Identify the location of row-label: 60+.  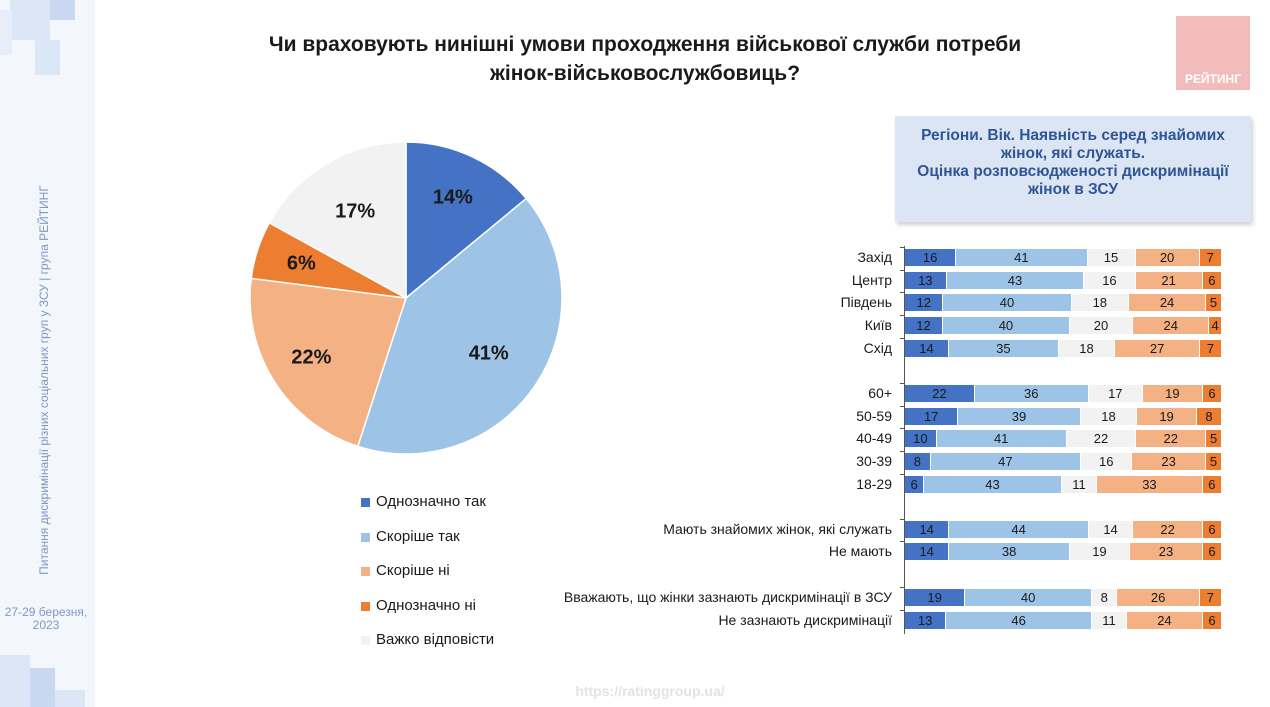
(880, 393).